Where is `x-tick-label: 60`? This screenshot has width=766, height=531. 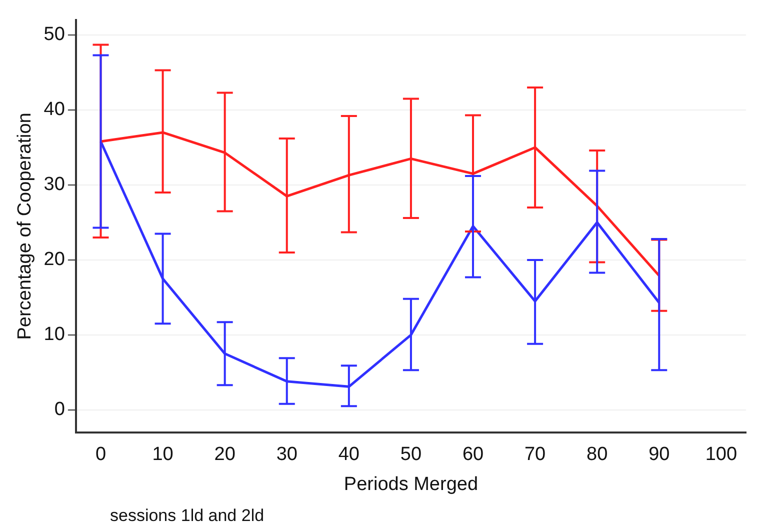 x-tick-label: 60 is located at coordinates (473, 455).